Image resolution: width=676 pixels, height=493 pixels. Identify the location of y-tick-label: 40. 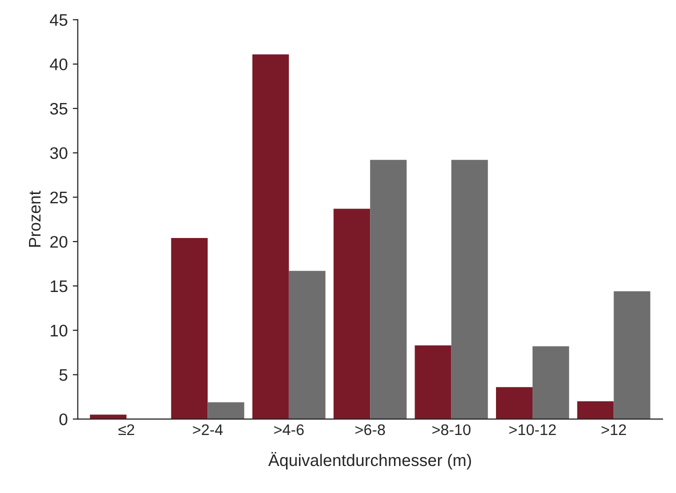
(59, 64).